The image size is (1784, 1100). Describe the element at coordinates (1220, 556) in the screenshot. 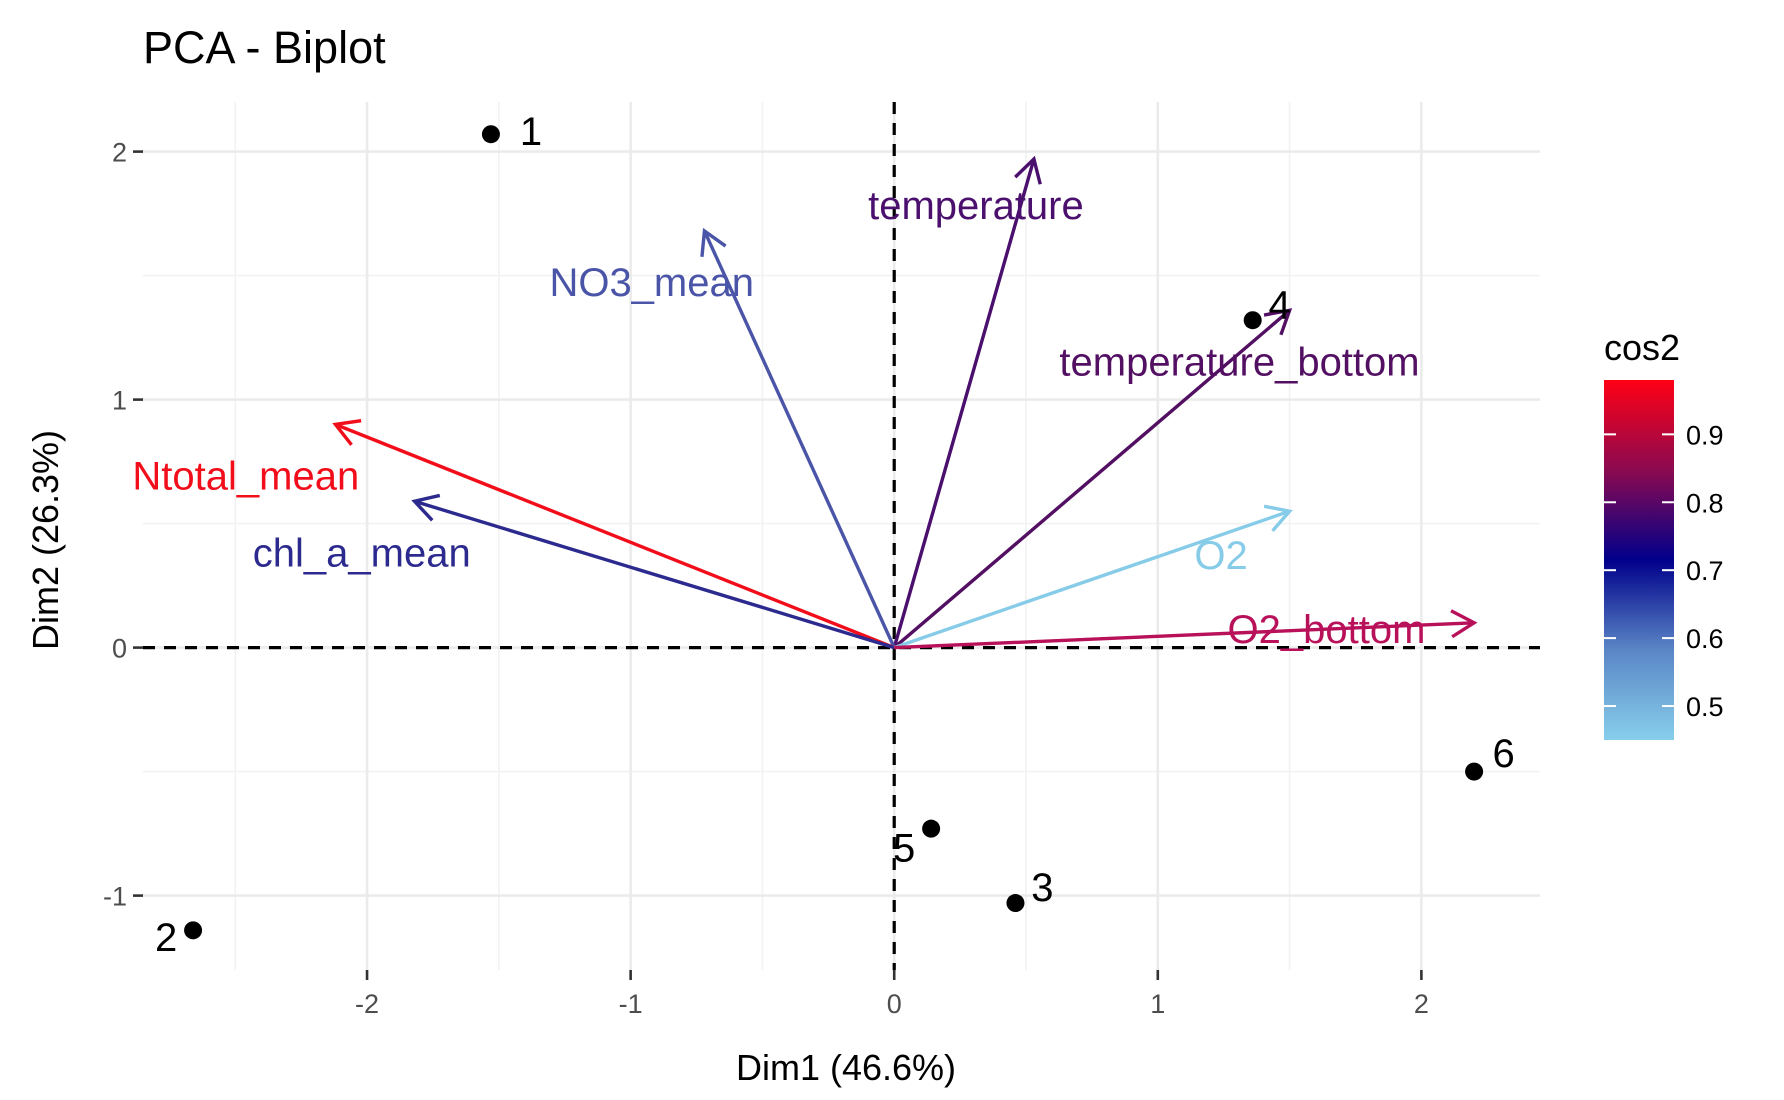

I see `variable-label: O2` at that location.